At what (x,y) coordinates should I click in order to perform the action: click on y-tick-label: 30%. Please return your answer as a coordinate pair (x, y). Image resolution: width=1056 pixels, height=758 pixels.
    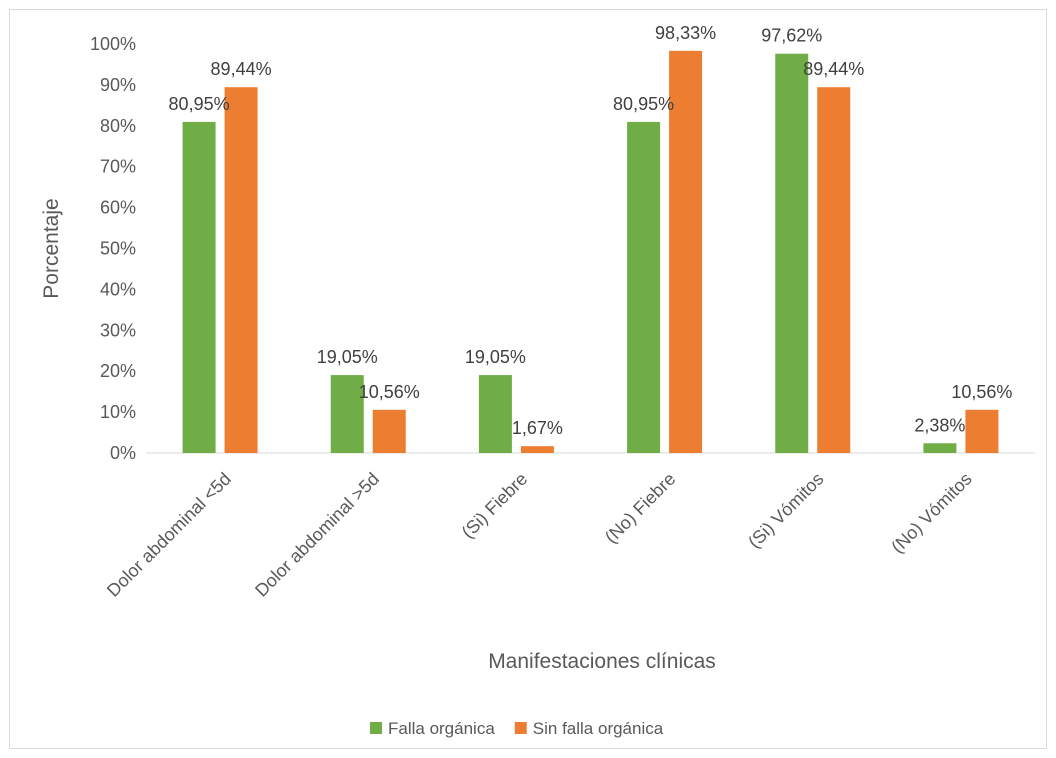
    Looking at the image, I should click on (118, 330).